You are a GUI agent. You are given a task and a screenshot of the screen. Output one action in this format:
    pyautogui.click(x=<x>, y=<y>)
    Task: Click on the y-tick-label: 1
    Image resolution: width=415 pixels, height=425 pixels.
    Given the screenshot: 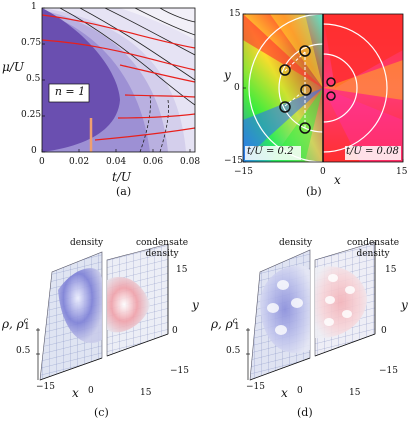 What is the action you would take?
    pyautogui.click(x=34, y=7)
    